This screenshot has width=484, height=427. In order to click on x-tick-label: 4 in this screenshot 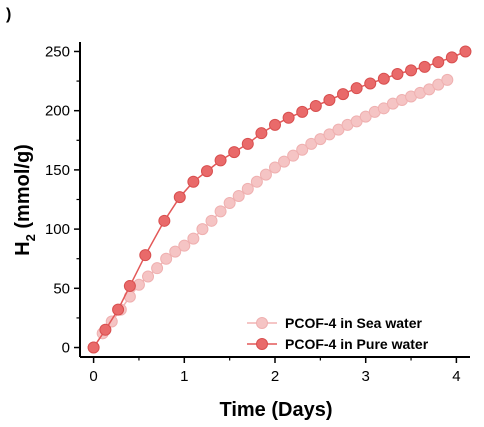, I will do `click(456, 376)`.